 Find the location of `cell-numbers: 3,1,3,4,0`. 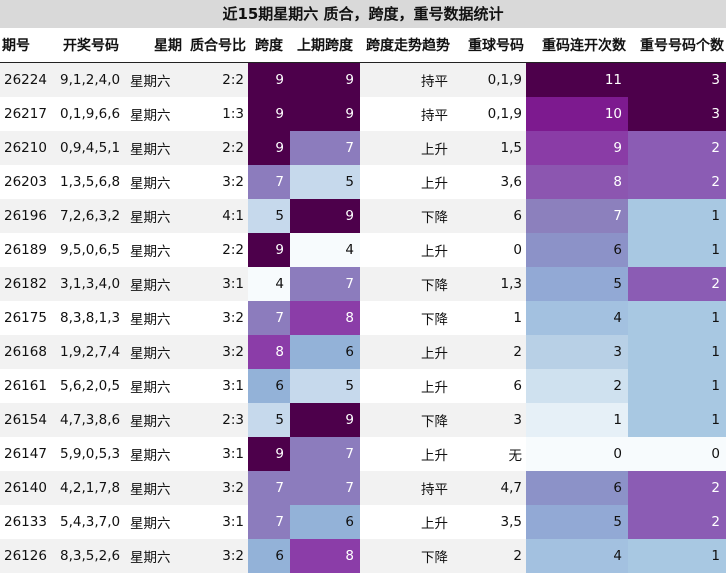

cell-numbers: 3,1,3,4,0 is located at coordinates (91, 284).